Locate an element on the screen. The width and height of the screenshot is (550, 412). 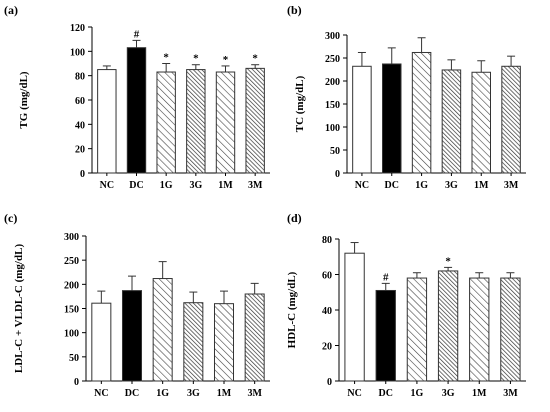
y-tick-label: 120 is located at coordinates (77, 28).